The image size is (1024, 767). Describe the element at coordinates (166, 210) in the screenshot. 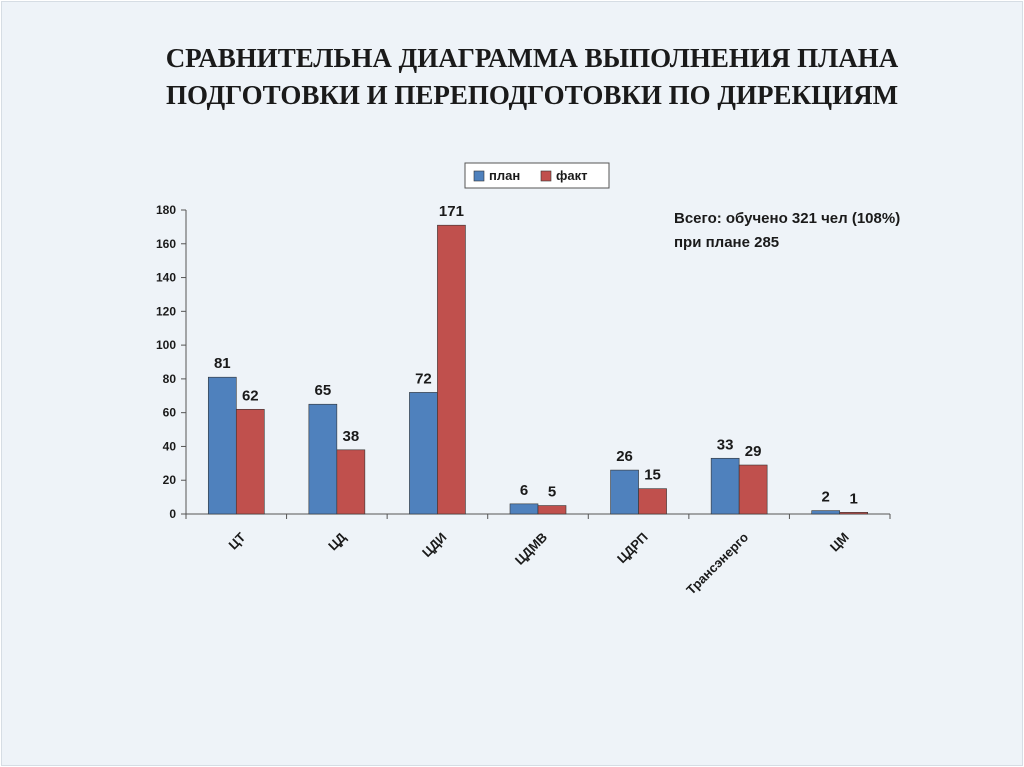

I see `y-tick-label: 180` at that location.